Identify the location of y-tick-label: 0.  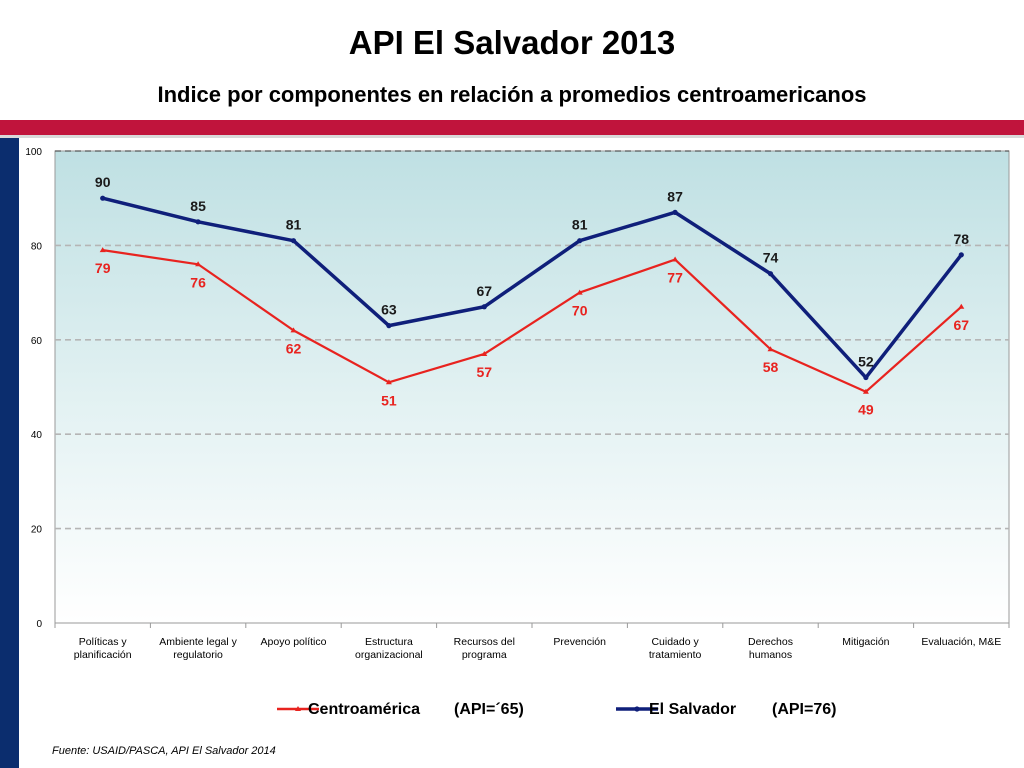
(39, 624).